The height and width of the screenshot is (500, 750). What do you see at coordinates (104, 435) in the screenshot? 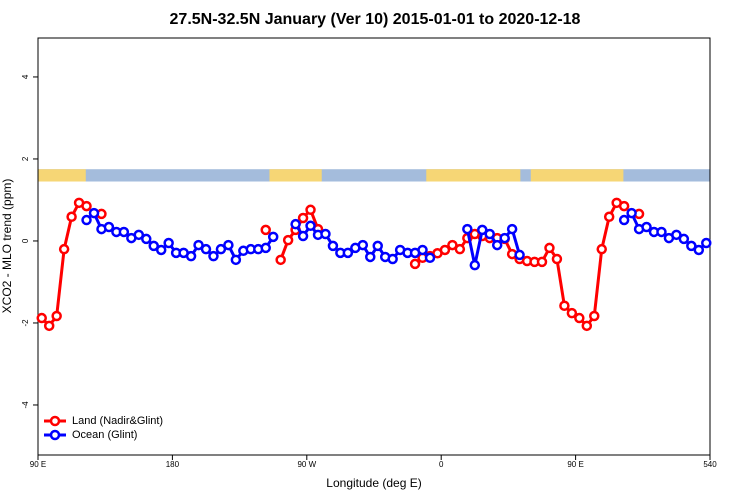
I see `legend-label: Ocean (Glint)` at bounding box center [104, 435].